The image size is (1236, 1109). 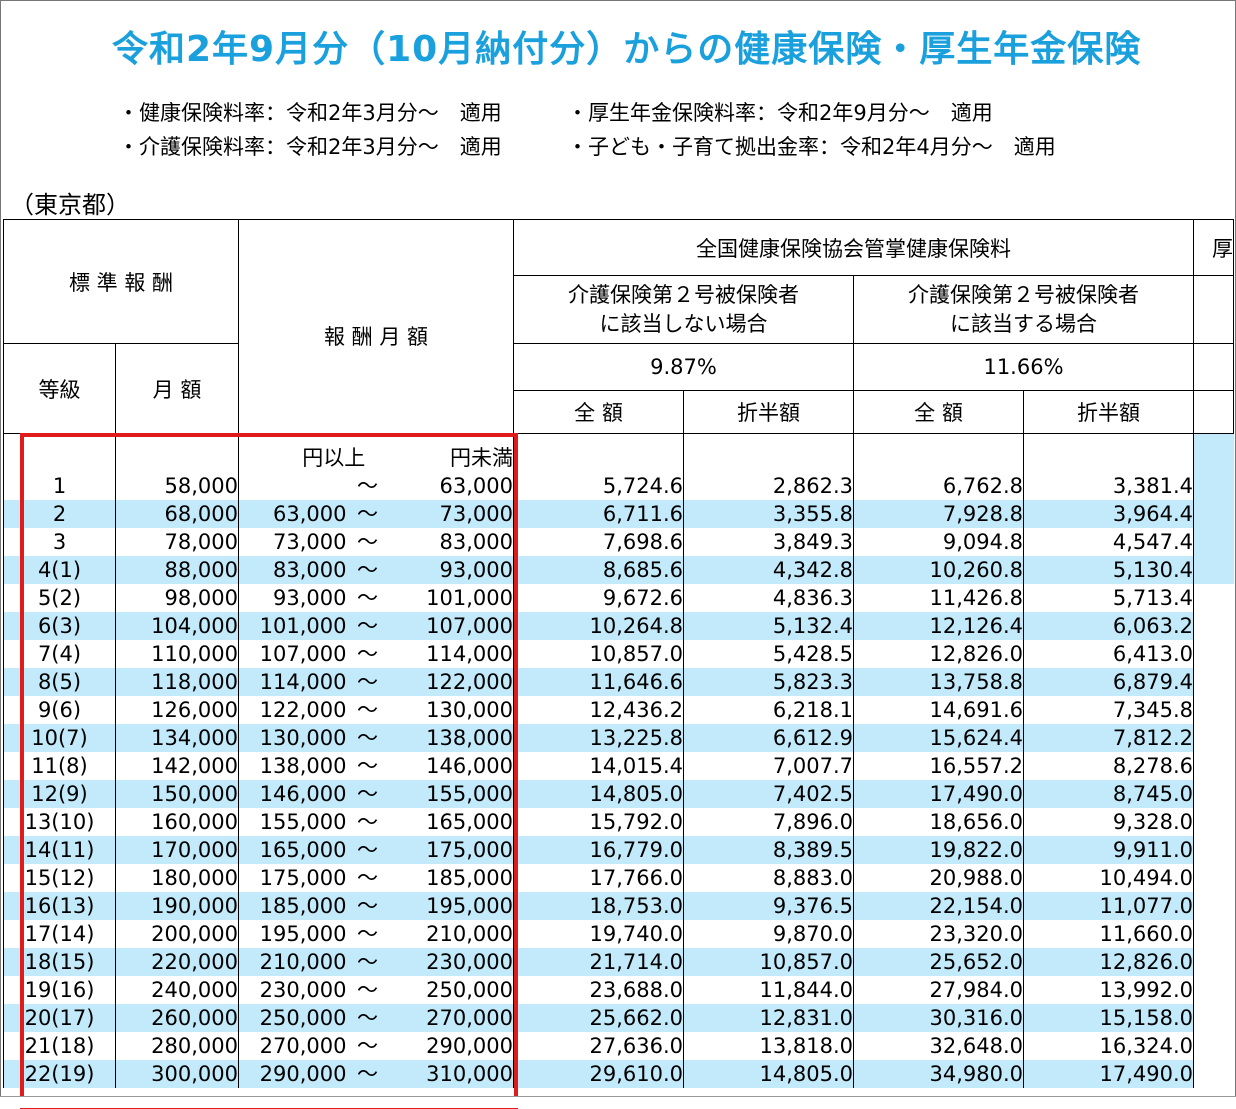 What do you see at coordinates (768, 542) in the screenshot?
I see `row-half-not-care: 3,849.3` at bounding box center [768, 542].